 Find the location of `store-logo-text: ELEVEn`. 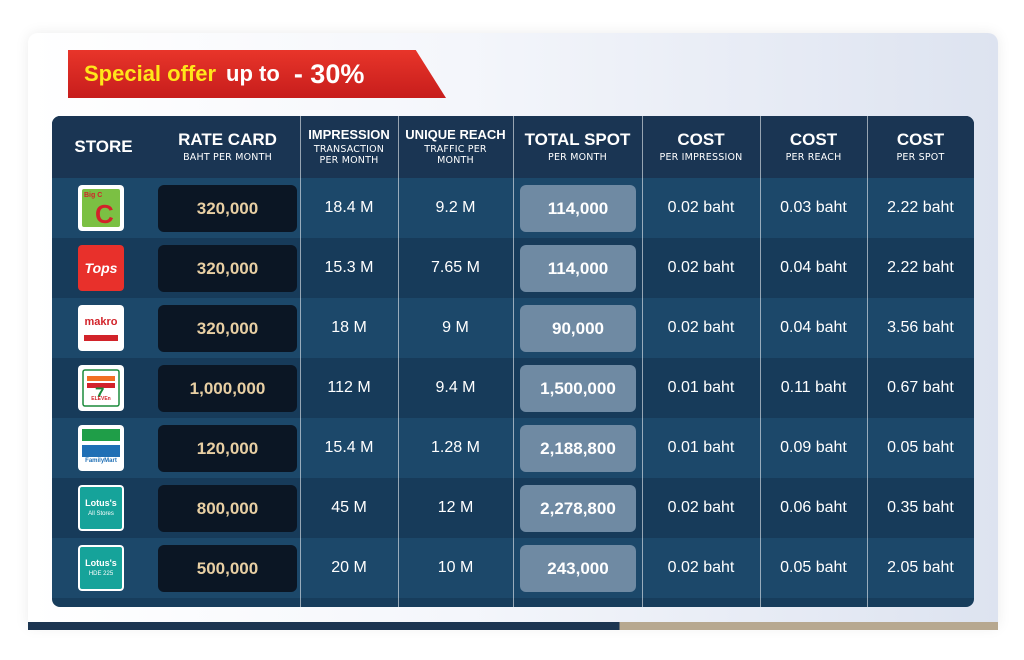

store-logo-text: ELEVEn is located at coordinates (101, 399).